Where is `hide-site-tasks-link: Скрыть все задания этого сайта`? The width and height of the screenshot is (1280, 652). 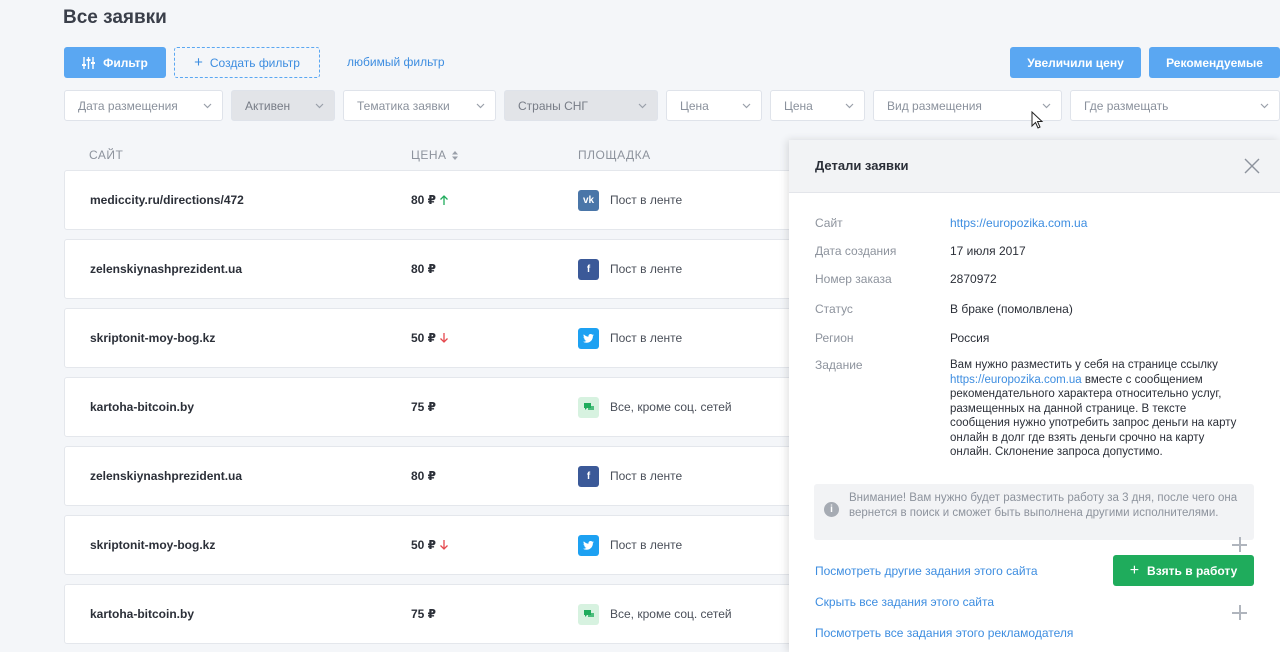 hide-site-tasks-link: Скрыть все задания этого сайта is located at coordinates (904, 602).